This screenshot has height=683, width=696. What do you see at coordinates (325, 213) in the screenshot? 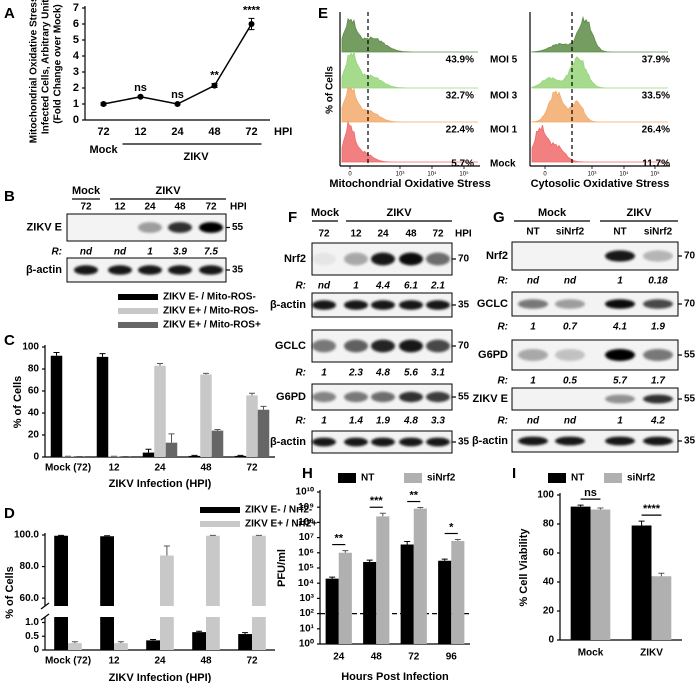
I see `group-label: Mock` at bounding box center [325, 213].